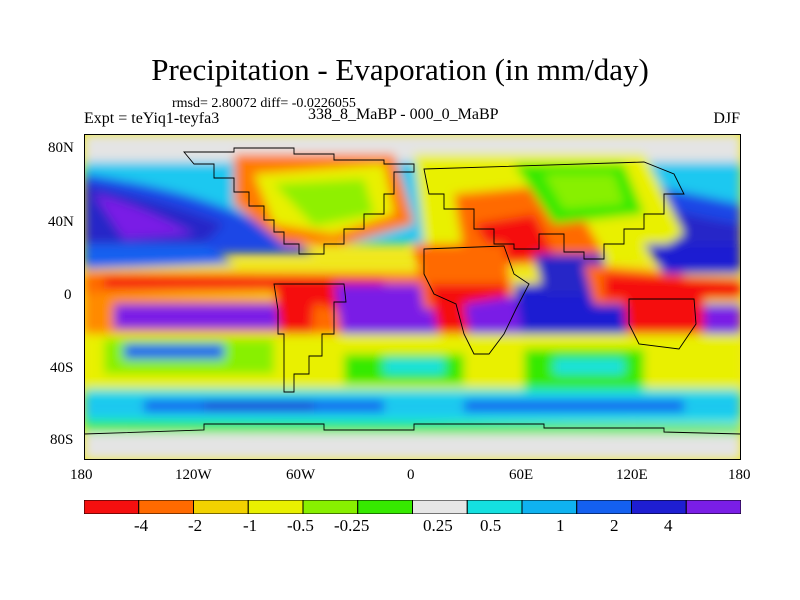  Describe the element at coordinates (411, 475) in the screenshot. I see `lon-tick-0: 0` at that location.